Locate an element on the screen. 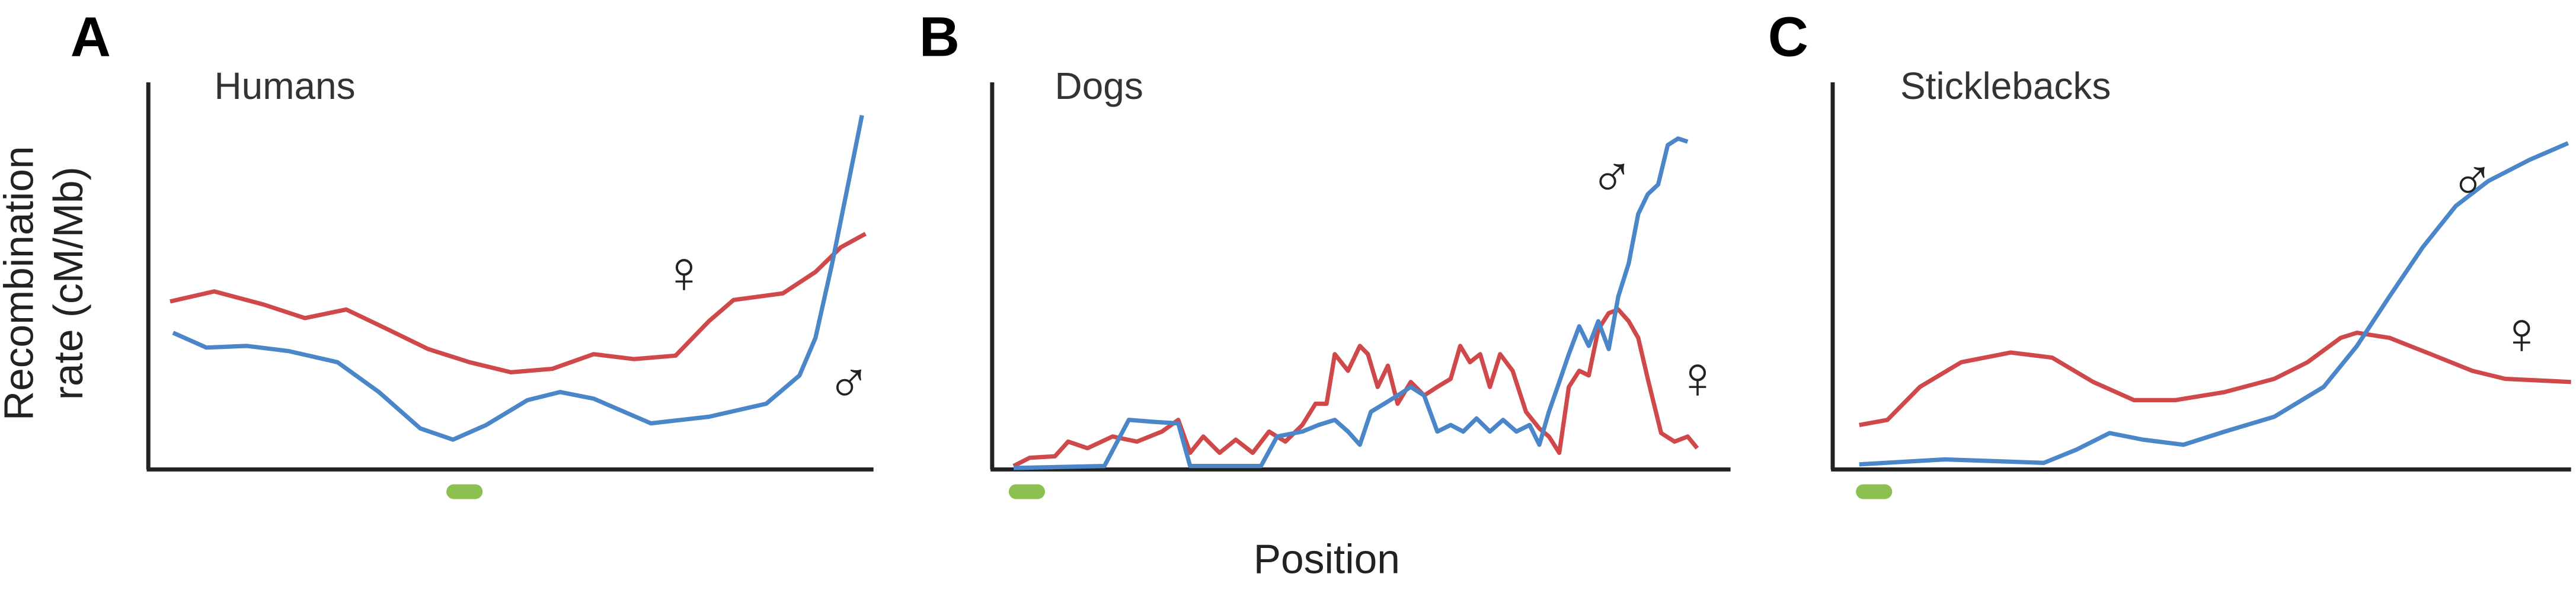 This screenshot has height=593, width=2576. y-axis-label-box: Recombination rate (cM/Mb) is located at coordinates (46, 283).